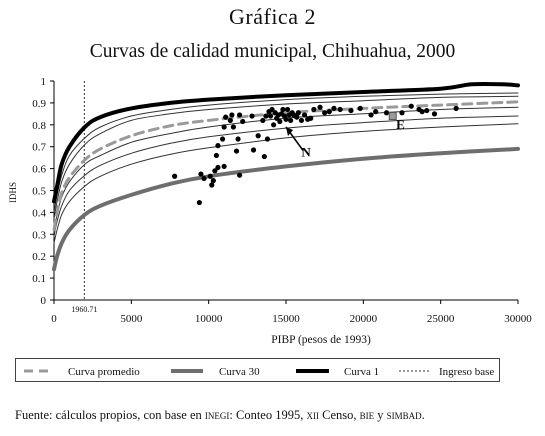  What do you see at coordinates (39, 104) in the screenshot?
I see `y-tick-label: 0.9` at bounding box center [39, 104].